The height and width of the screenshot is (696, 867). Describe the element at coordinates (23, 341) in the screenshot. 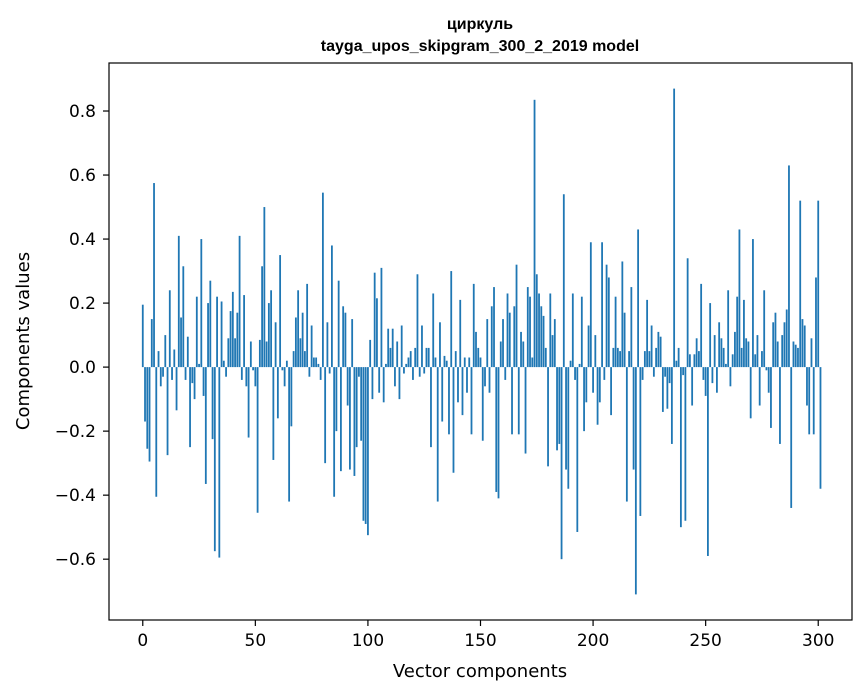

I see `y-axis-label: Components values` at that location.